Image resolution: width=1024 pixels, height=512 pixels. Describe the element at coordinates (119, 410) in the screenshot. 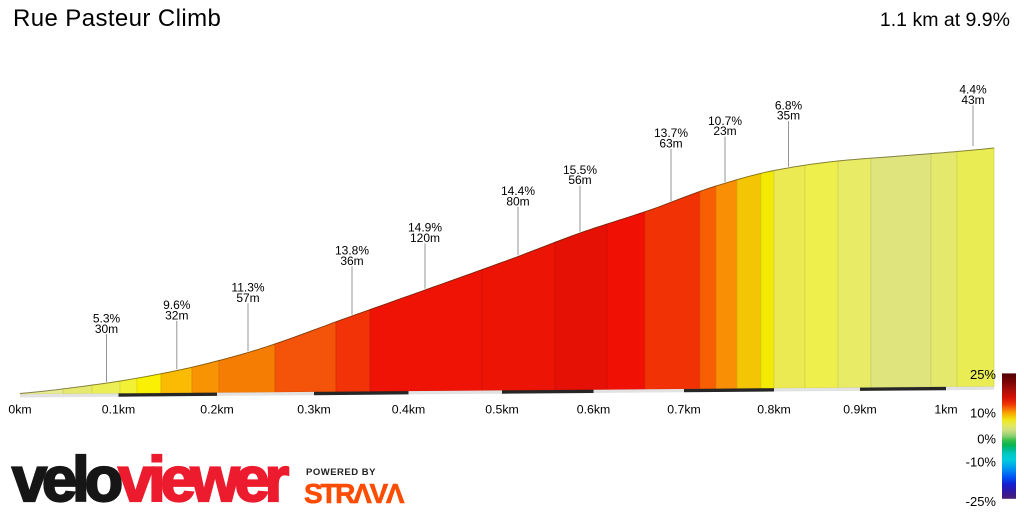

I see `svg-text: 0.1km` at that location.